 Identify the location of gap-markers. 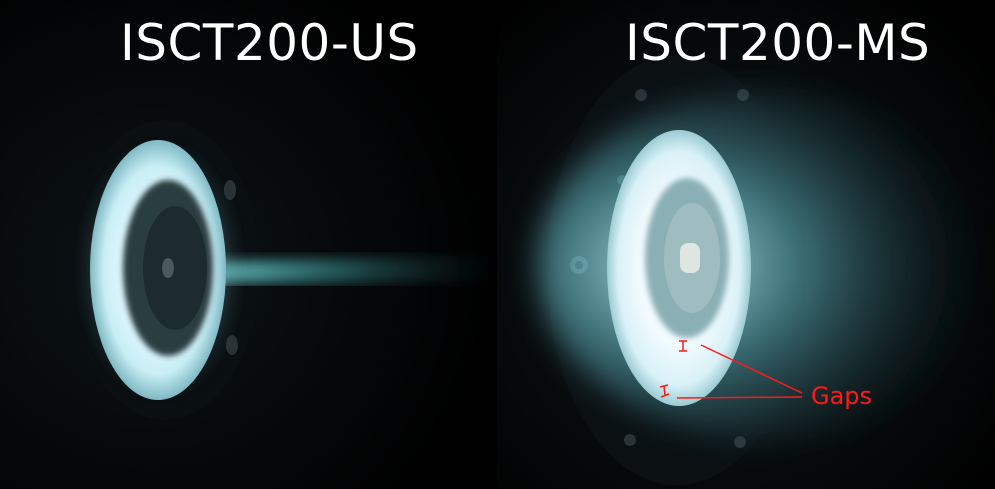
(731, 369).